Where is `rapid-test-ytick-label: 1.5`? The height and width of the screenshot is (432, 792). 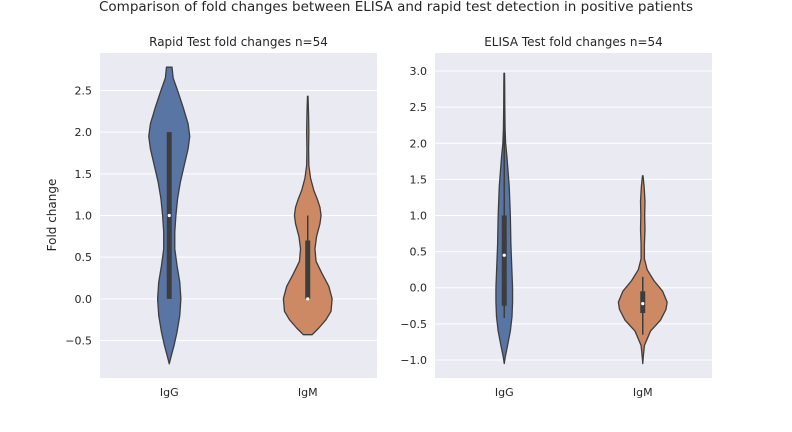
rapid-test-ytick-label: 1.5 is located at coordinates (84, 174).